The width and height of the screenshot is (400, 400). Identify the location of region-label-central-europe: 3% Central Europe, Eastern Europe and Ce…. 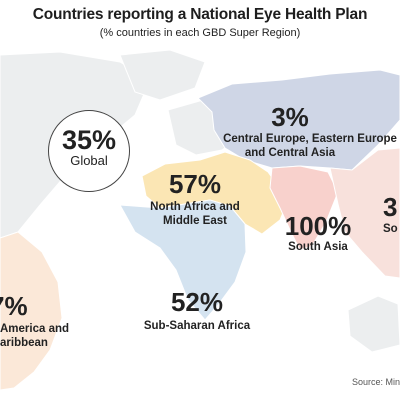
(307, 131).